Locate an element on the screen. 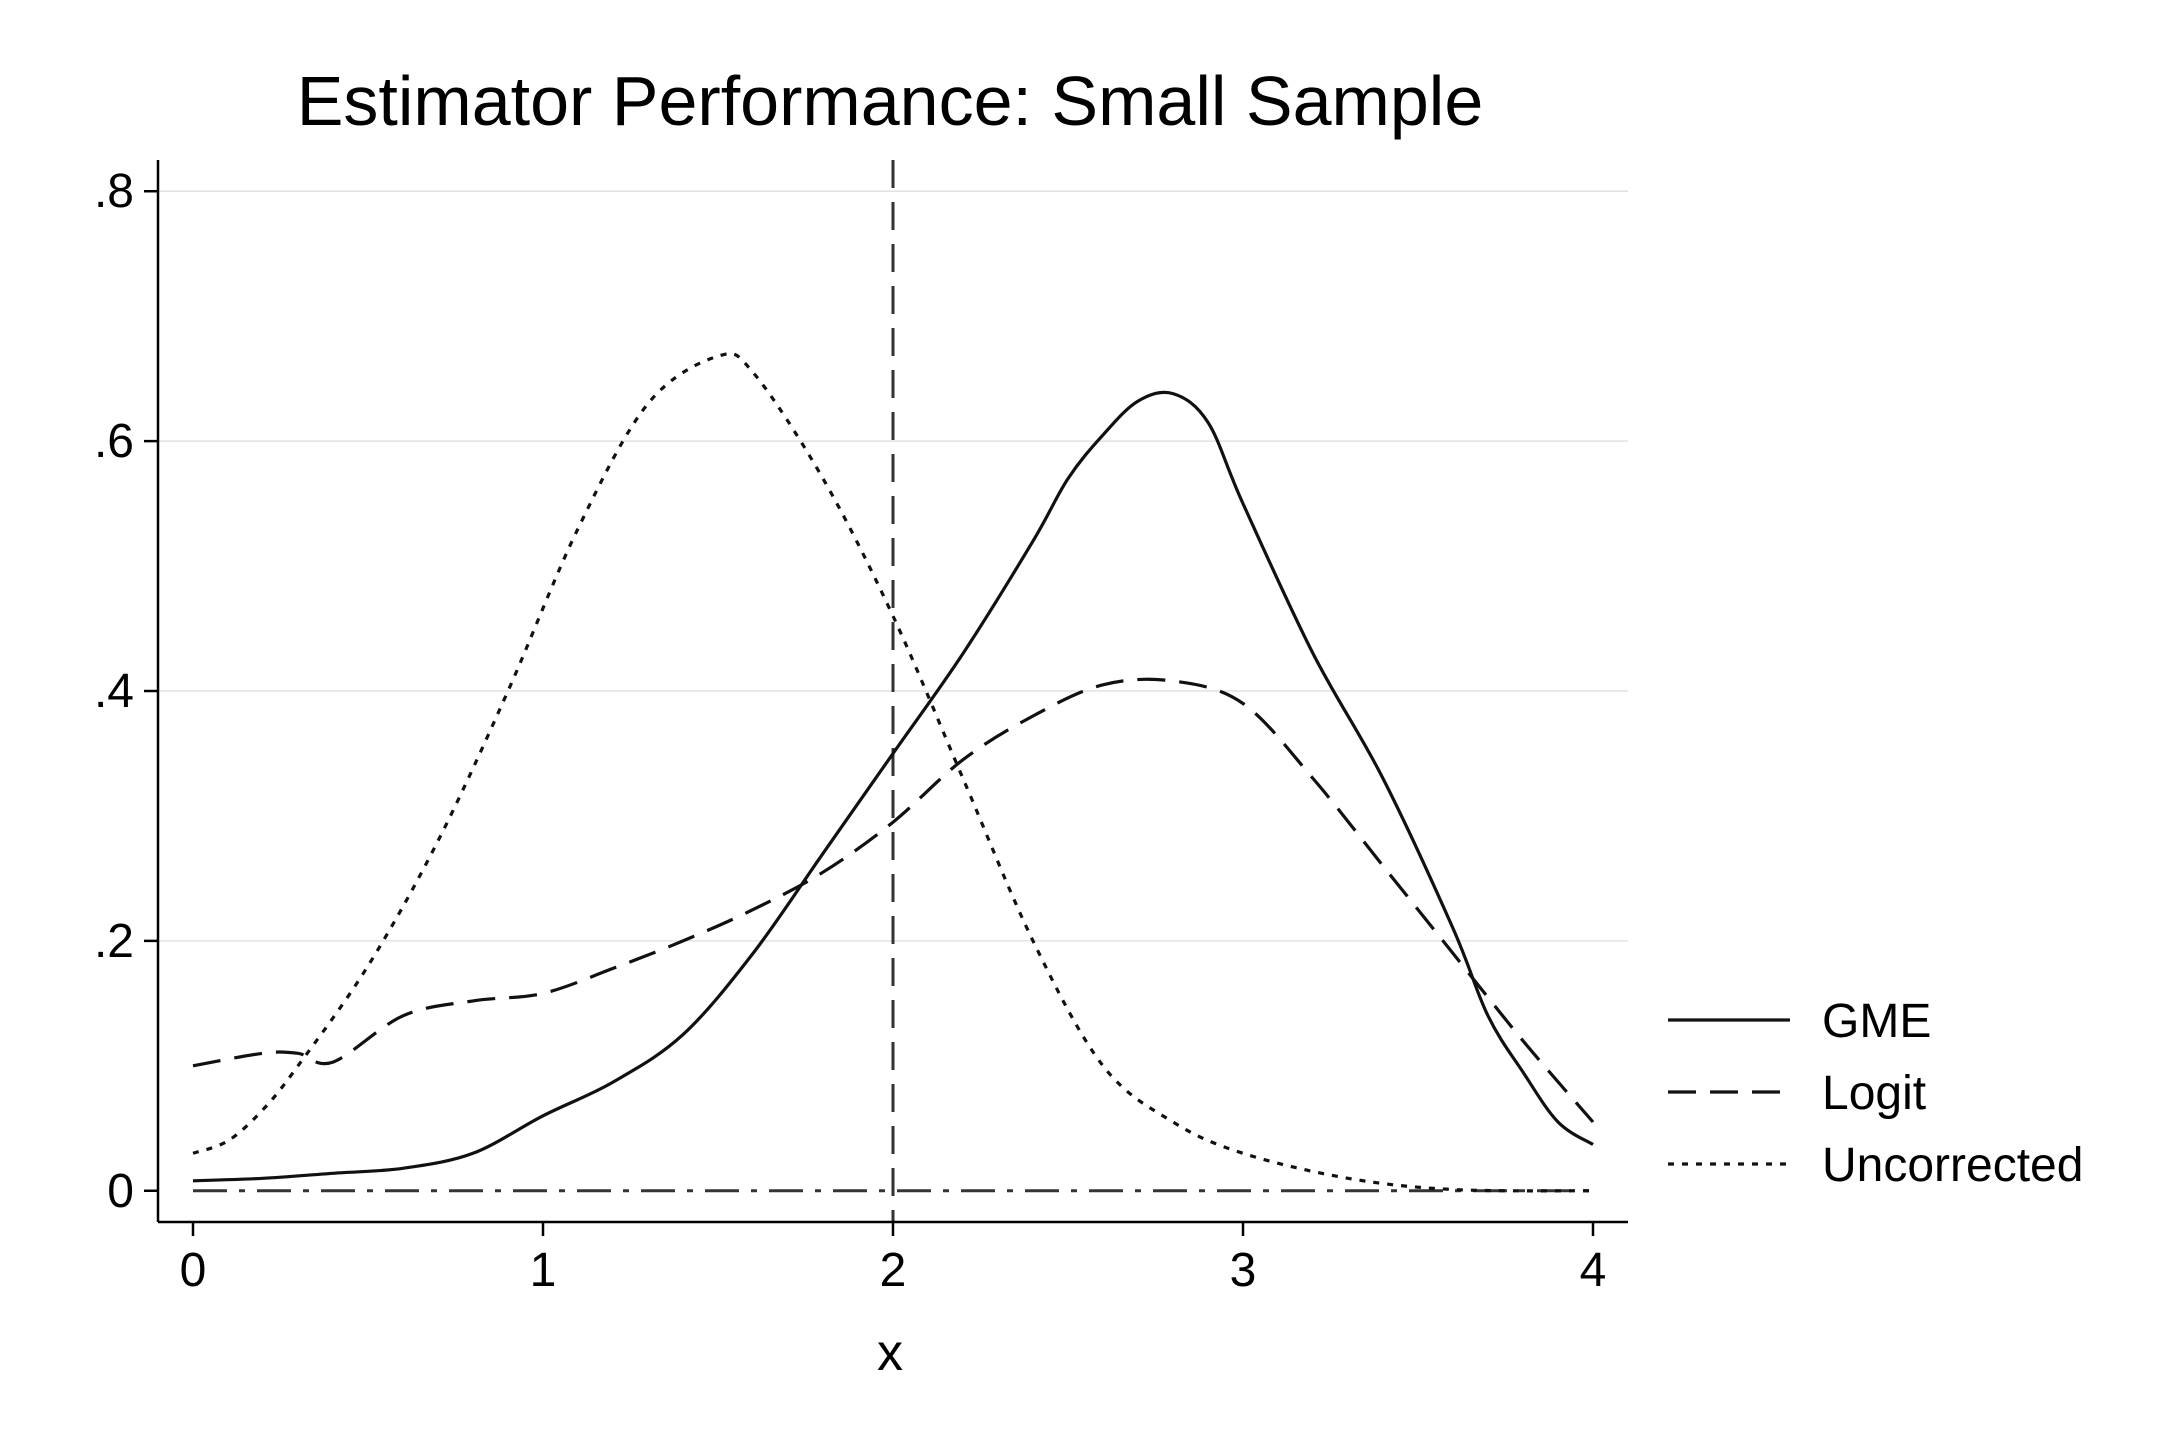 The width and height of the screenshot is (2182, 1454). legend-item: GME is located at coordinates (1799, 1021).